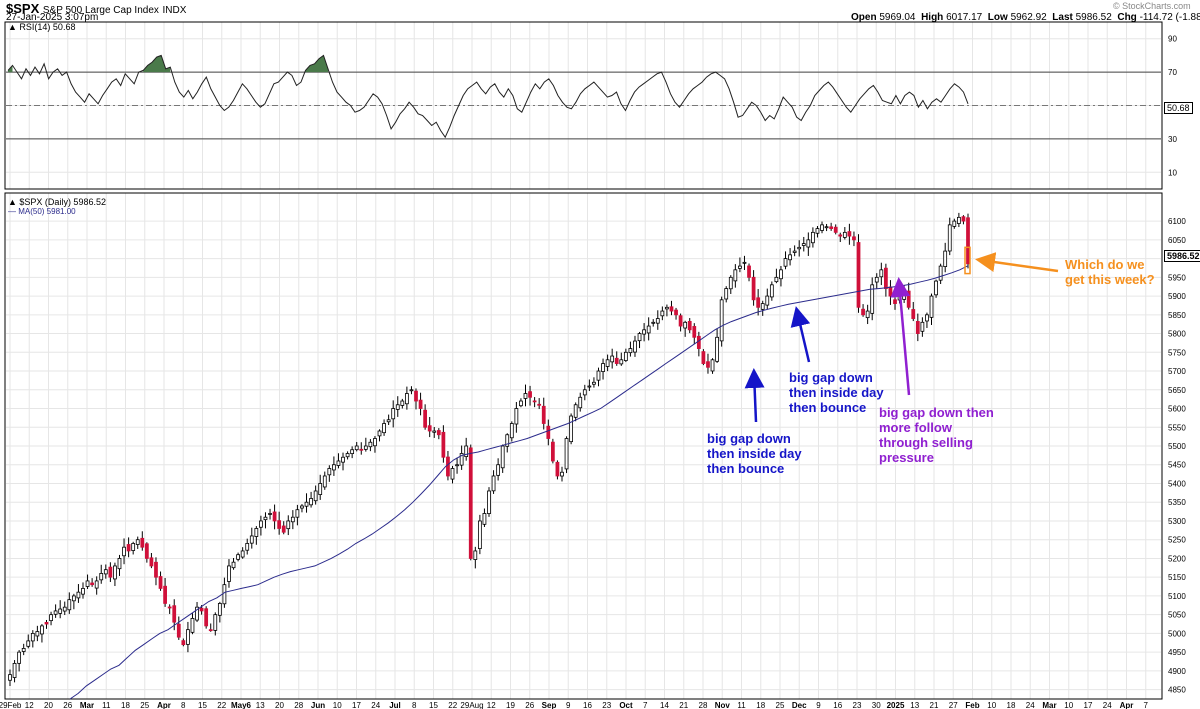 This screenshot has width=1200, height=709. I want to click on rsi-label: RSI(14) 50.68, so click(47, 27).